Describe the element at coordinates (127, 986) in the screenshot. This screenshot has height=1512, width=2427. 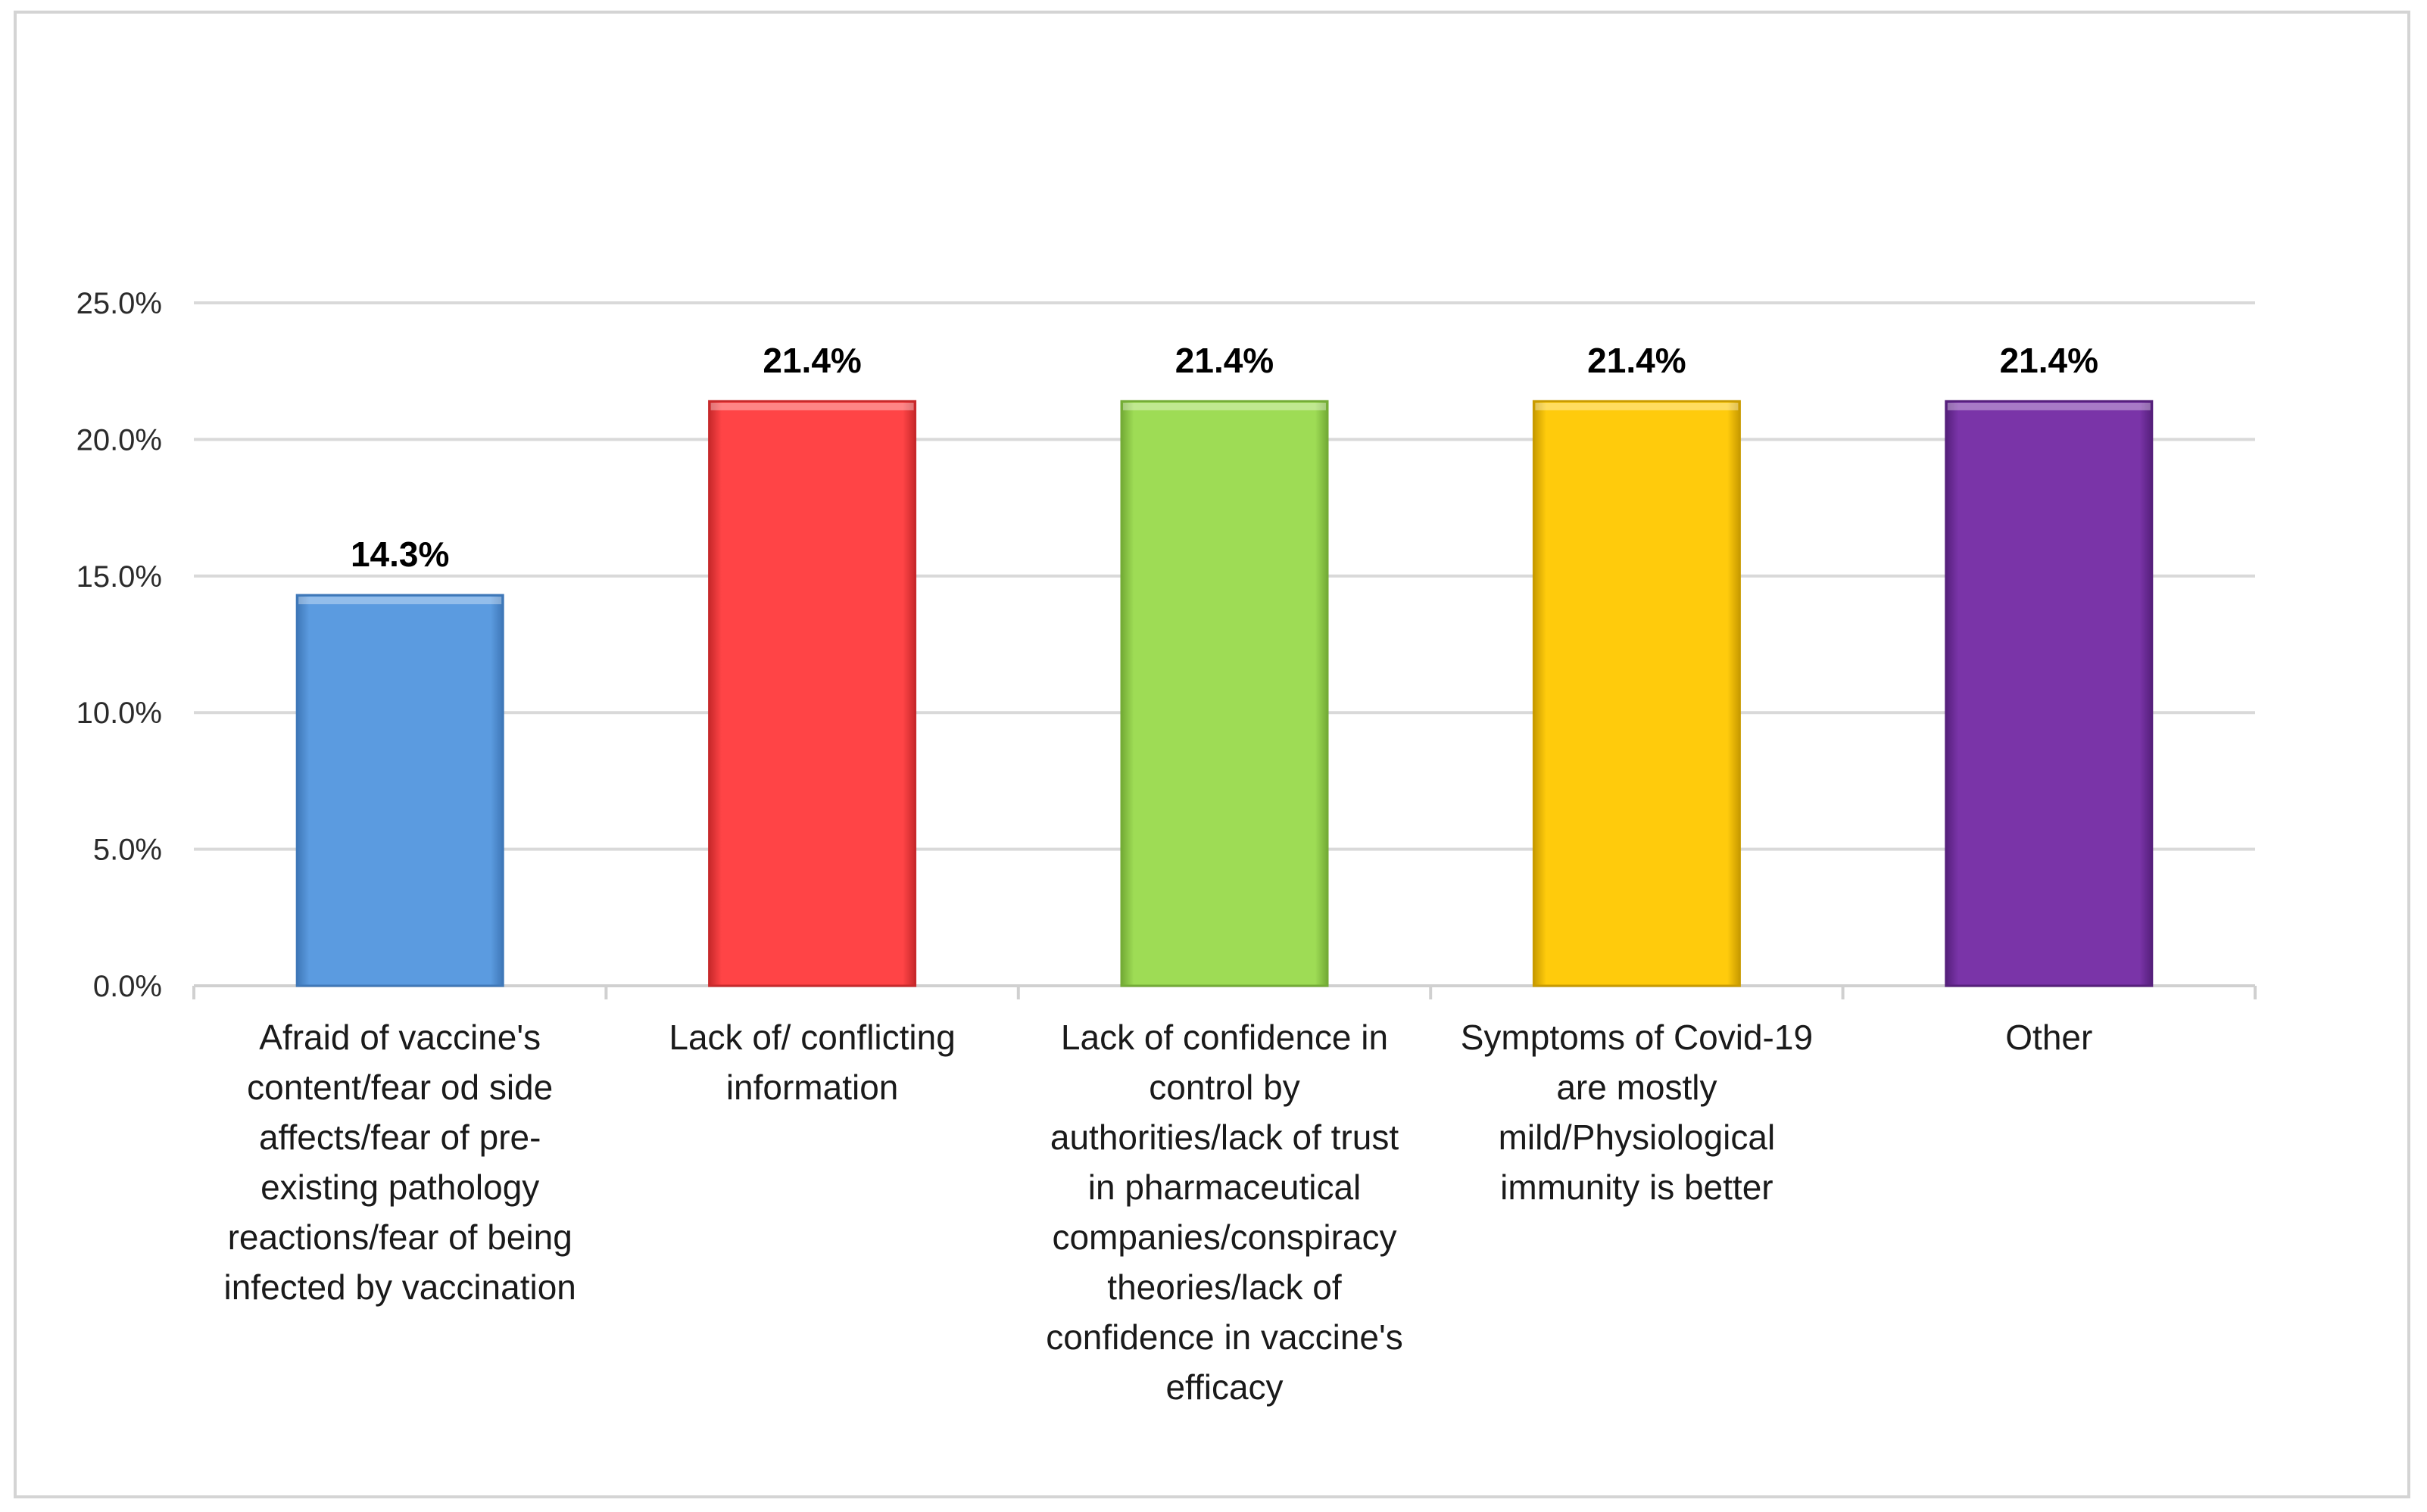
I see `y-tick-label: 0.0%` at that location.